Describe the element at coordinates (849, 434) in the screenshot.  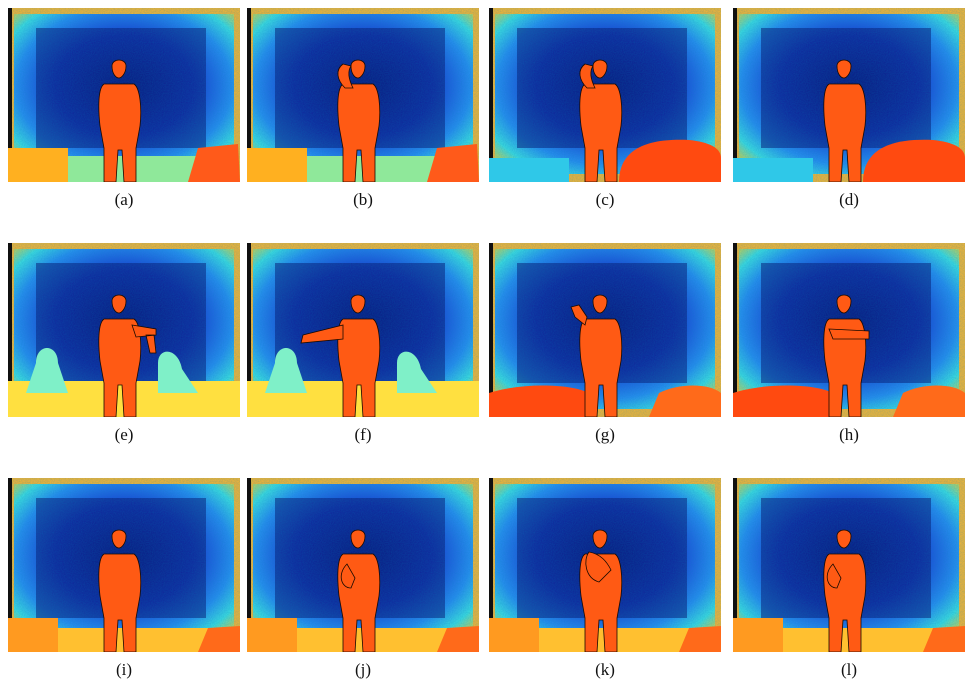
I see `panel-caption: (h)` at that location.